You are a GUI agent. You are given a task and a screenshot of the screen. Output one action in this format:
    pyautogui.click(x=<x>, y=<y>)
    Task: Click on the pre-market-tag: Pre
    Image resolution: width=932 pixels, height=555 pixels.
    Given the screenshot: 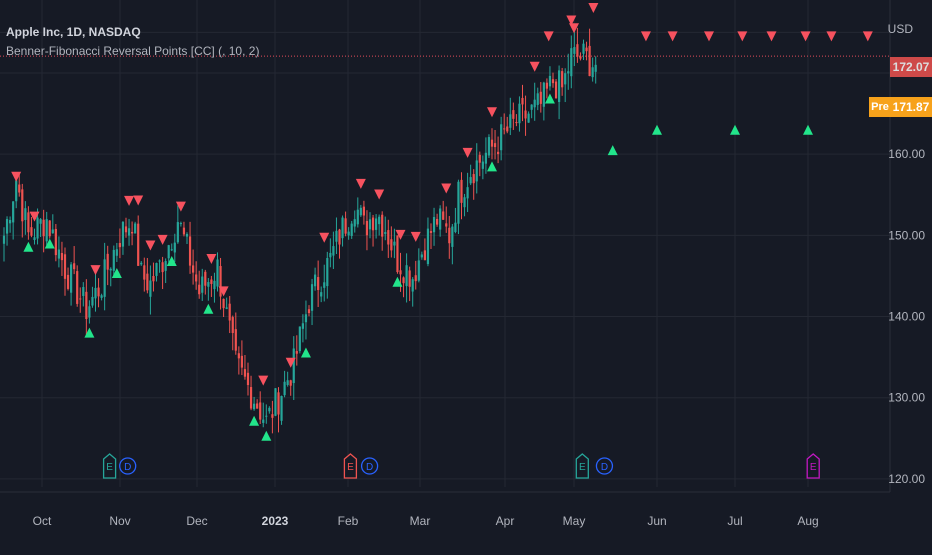 What is the action you would take?
    pyautogui.click(x=880, y=107)
    